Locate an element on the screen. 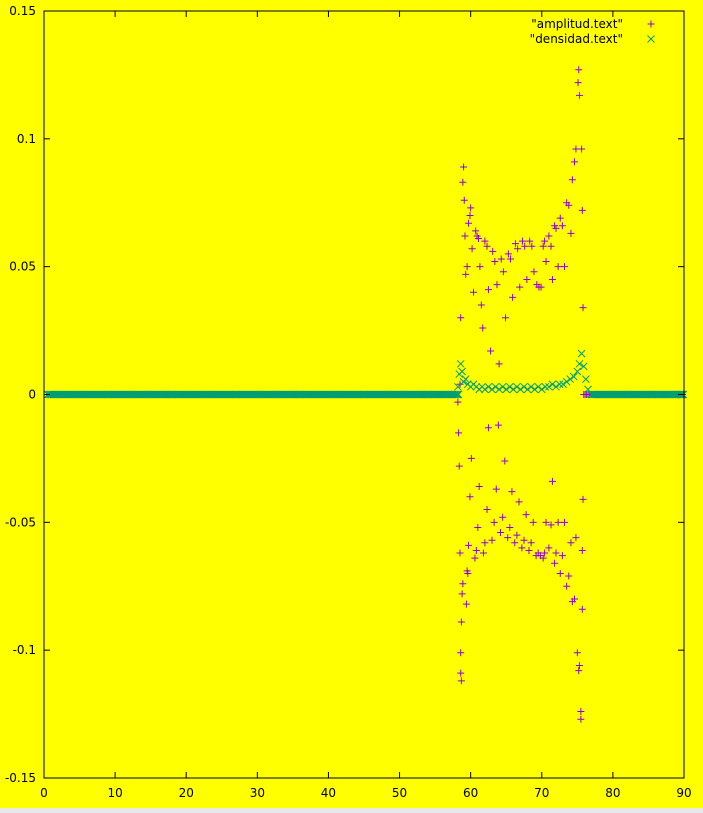 This screenshot has height=813, width=703. x-tick-label: 80 is located at coordinates (612, 793).